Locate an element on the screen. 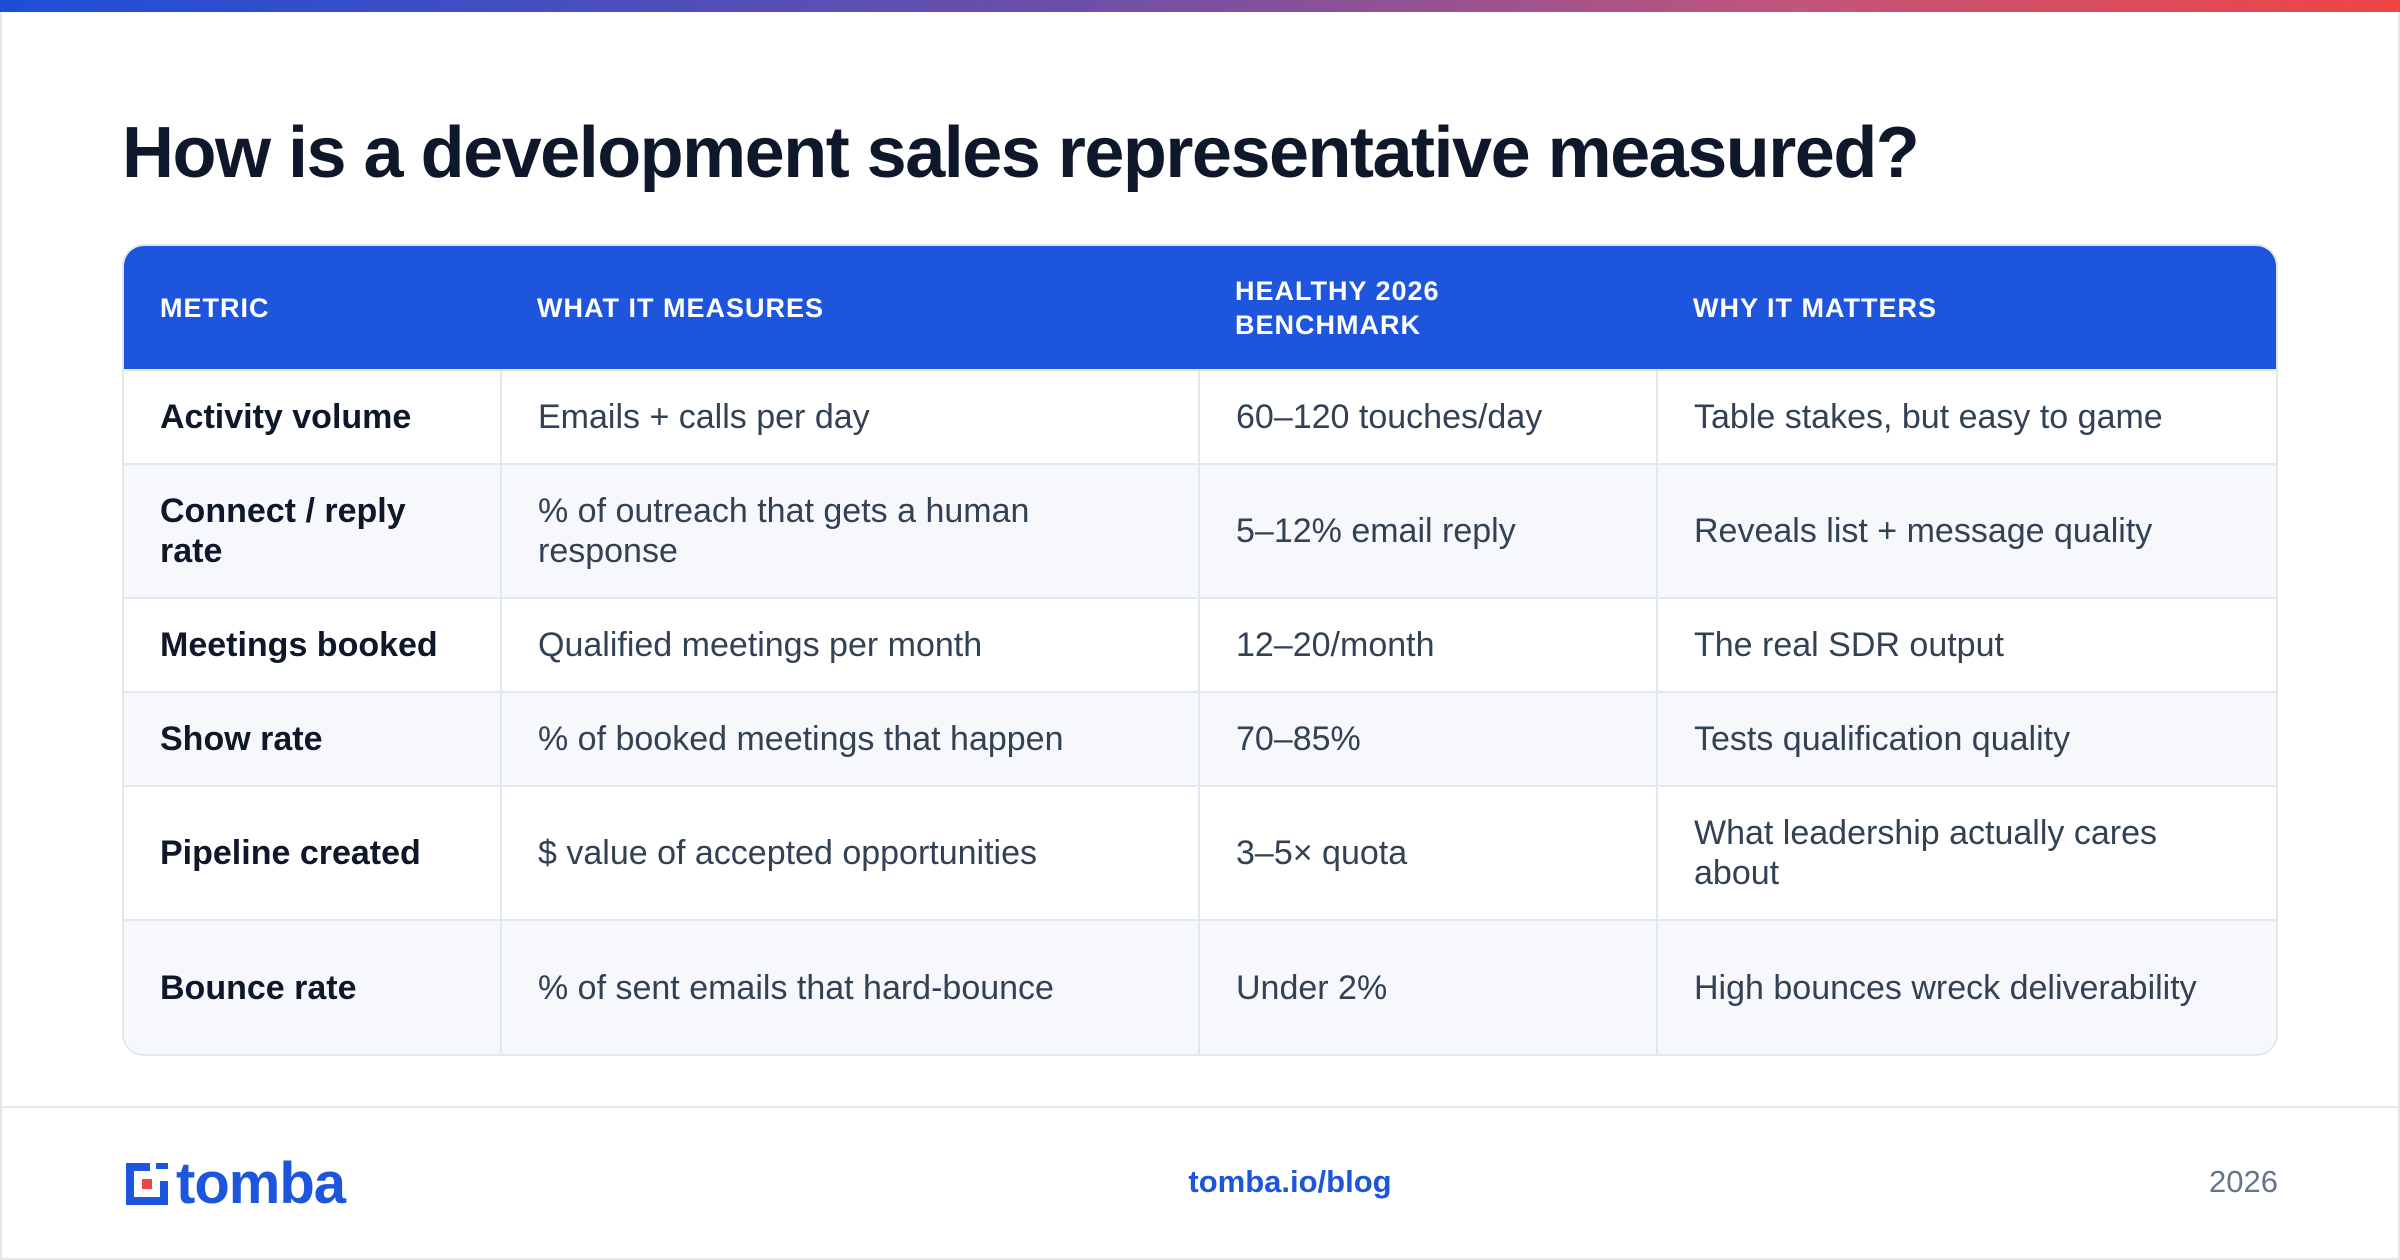  logo-wordmark: tomba is located at coordinates (261, 1183).